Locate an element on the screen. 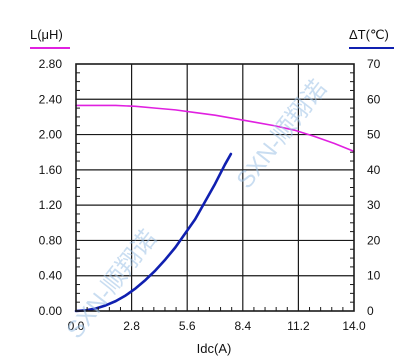  right-y-tick-label: 30 is located at coordinates (374, 205).